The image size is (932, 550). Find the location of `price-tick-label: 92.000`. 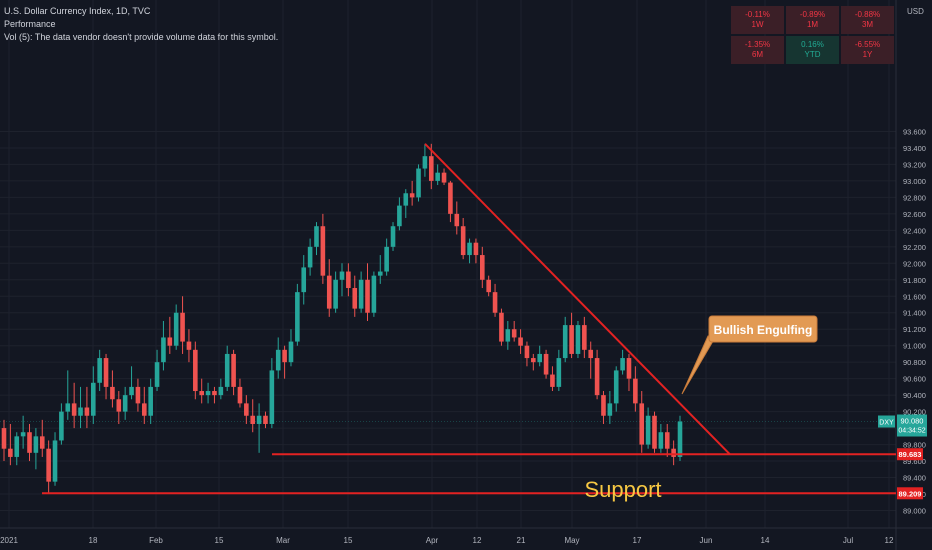

price-tick-label: 92.000 is located at coordinates (914, 263).